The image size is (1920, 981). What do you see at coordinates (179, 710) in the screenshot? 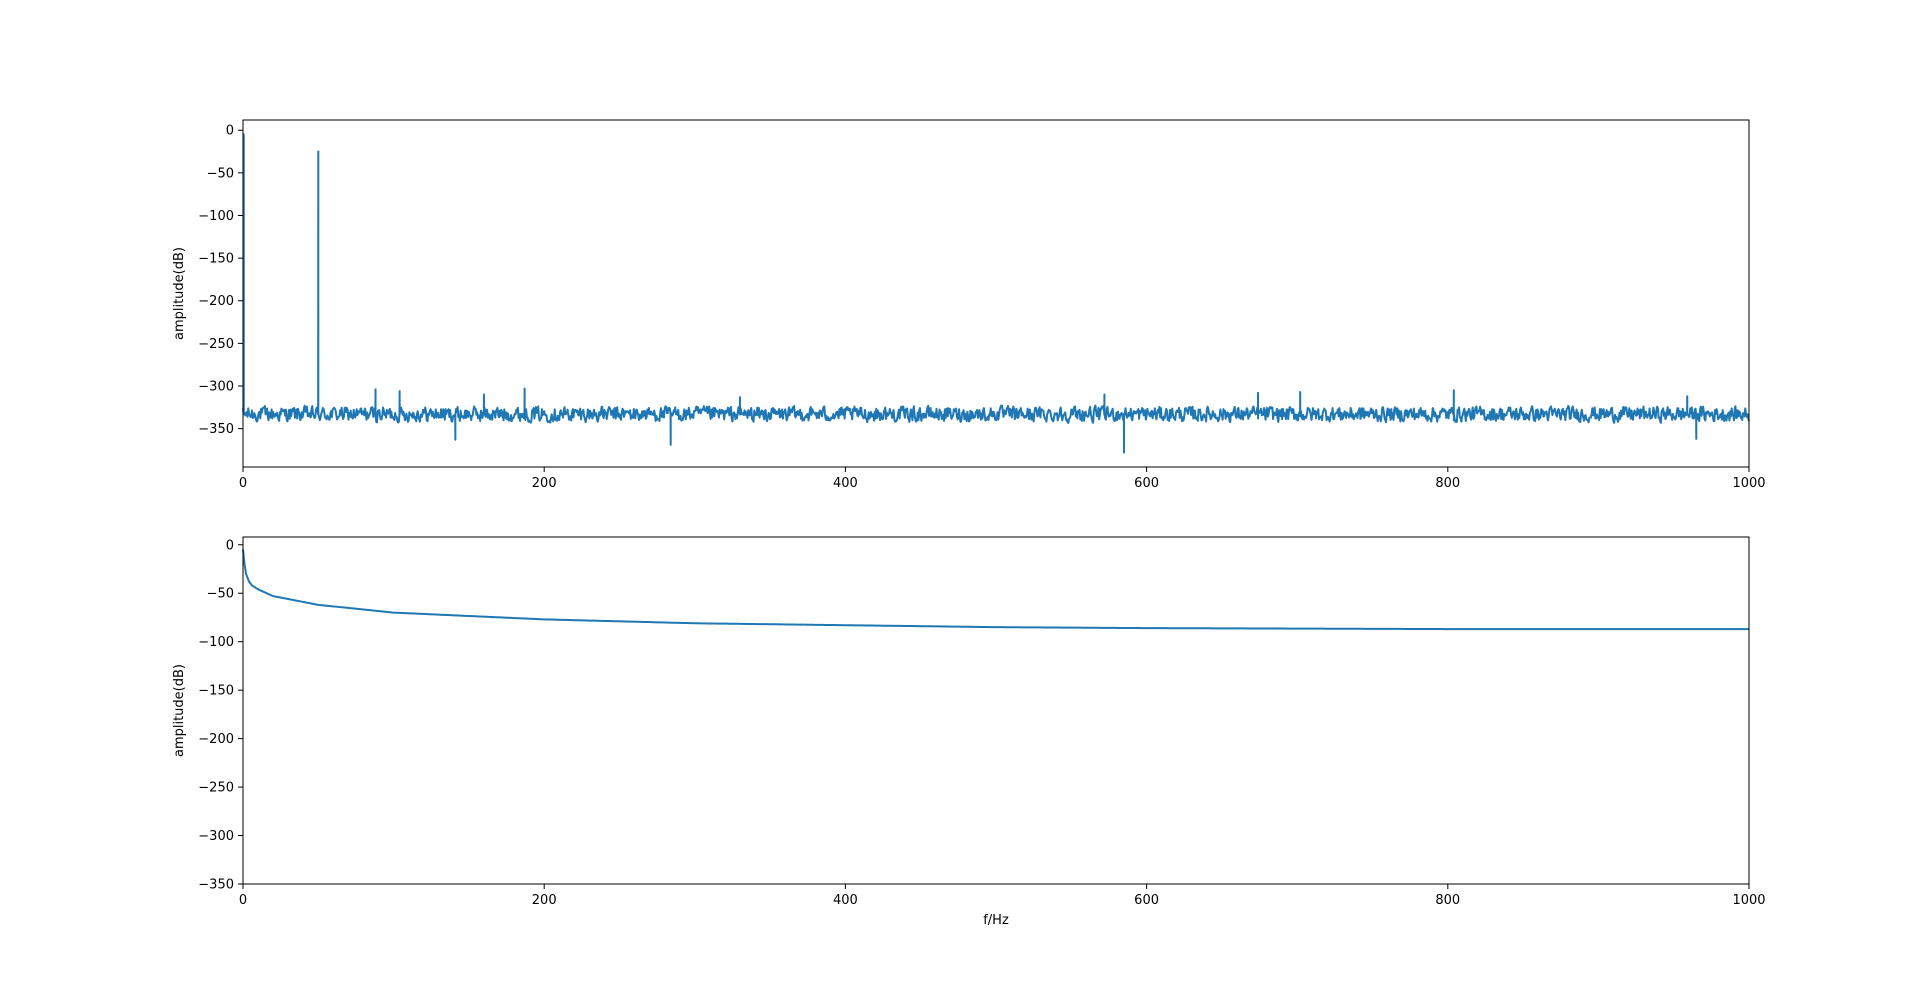
I see `bottom-y-axis-label: amplitude(dB)` at bounding box center [179, 710].